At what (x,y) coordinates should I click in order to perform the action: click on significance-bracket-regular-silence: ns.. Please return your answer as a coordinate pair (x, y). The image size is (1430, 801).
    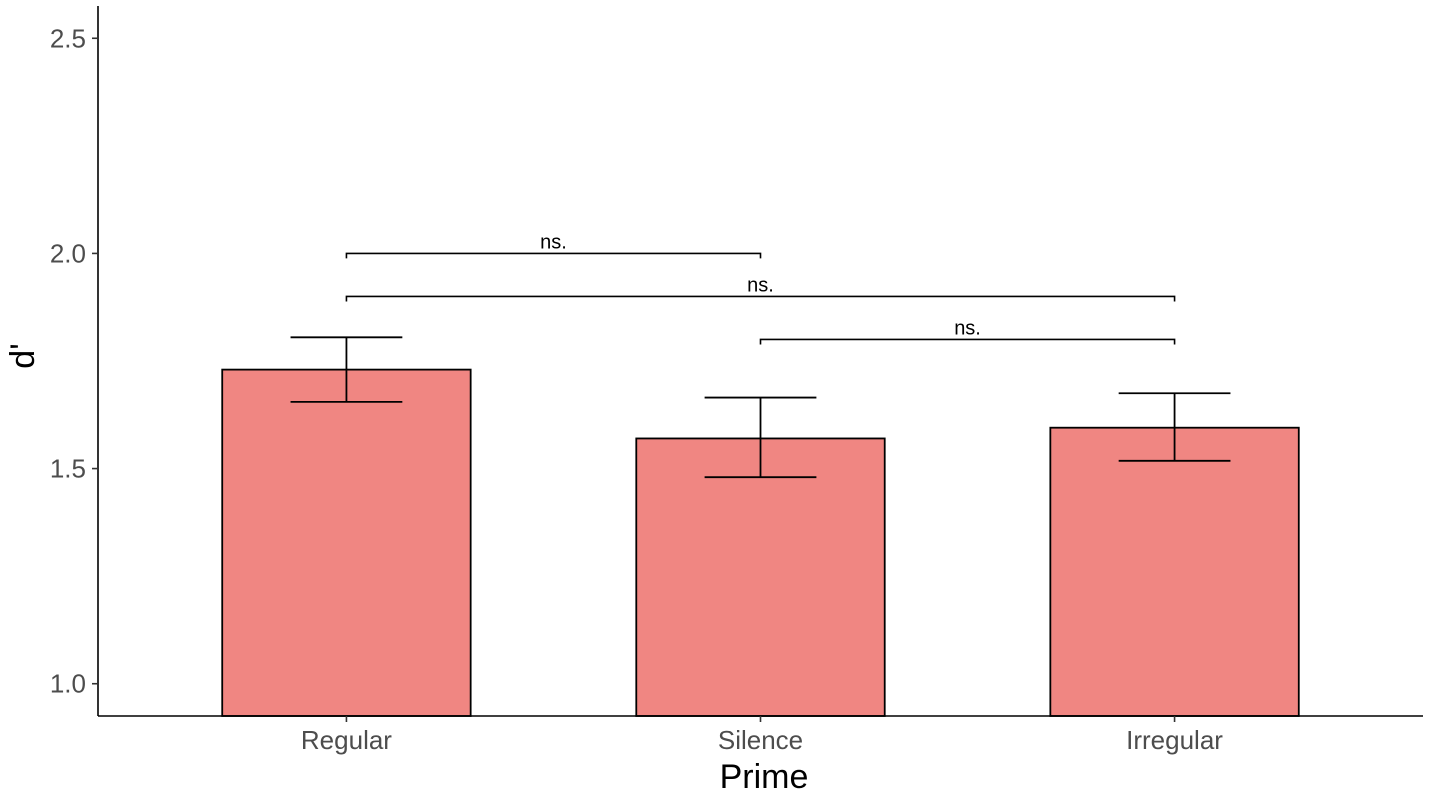
    Looking at the image, I should click on (553, 245).